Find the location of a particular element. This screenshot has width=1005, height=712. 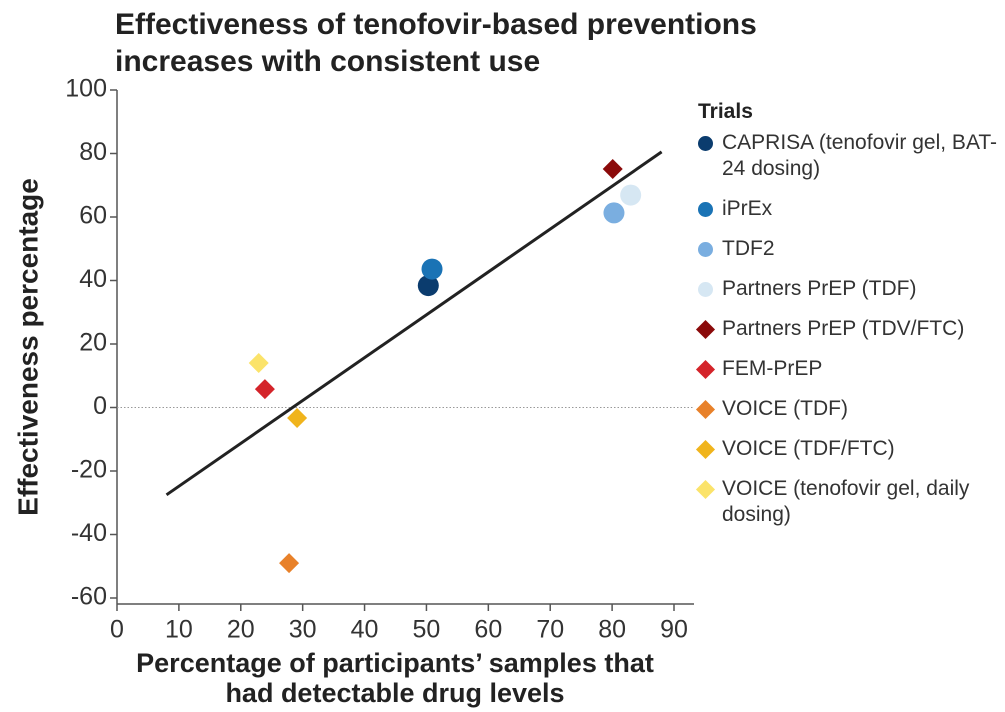

legend-label: Partners PrEP (TDF) is located at coordinates (819, 288).